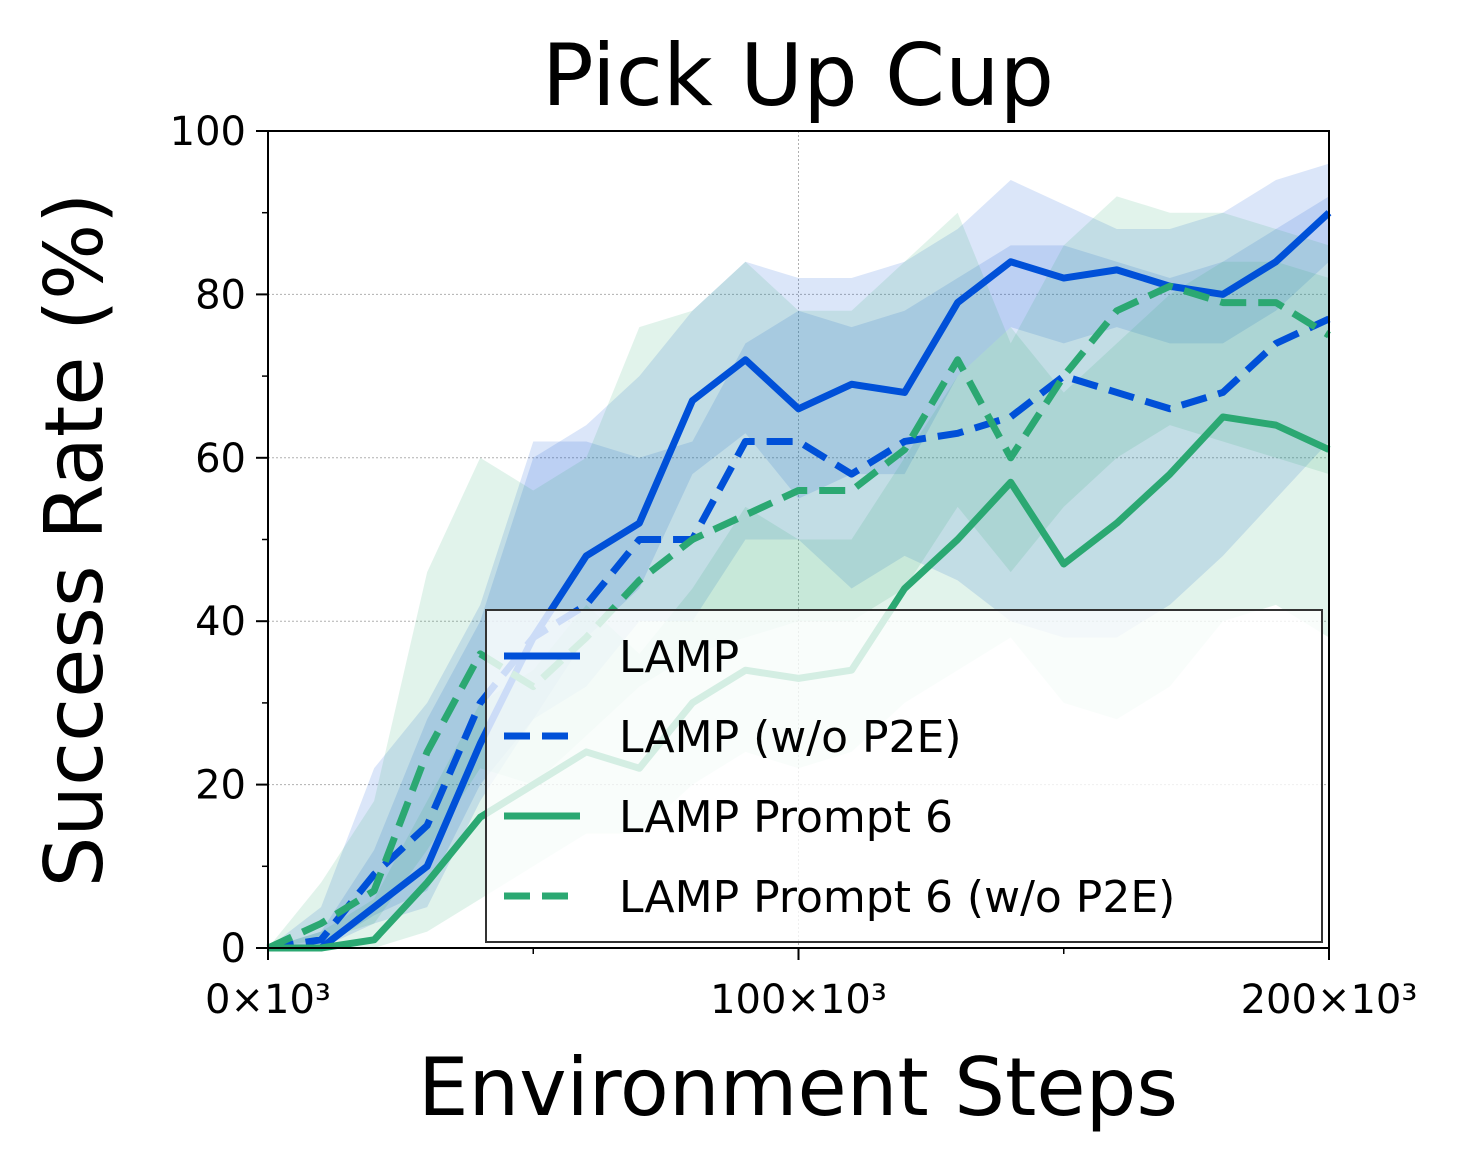 The height and width of the screenshot is (1170, 1470). Describe the element at coordinates (679, 657) in the screenshot. I see `legend-label: LAMP` at that location.